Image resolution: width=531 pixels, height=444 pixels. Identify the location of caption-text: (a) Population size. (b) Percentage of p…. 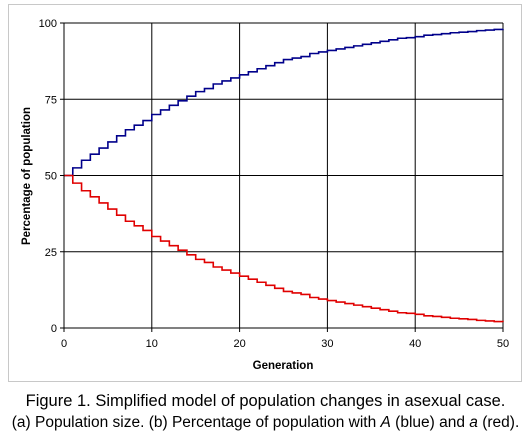
(196, 422).